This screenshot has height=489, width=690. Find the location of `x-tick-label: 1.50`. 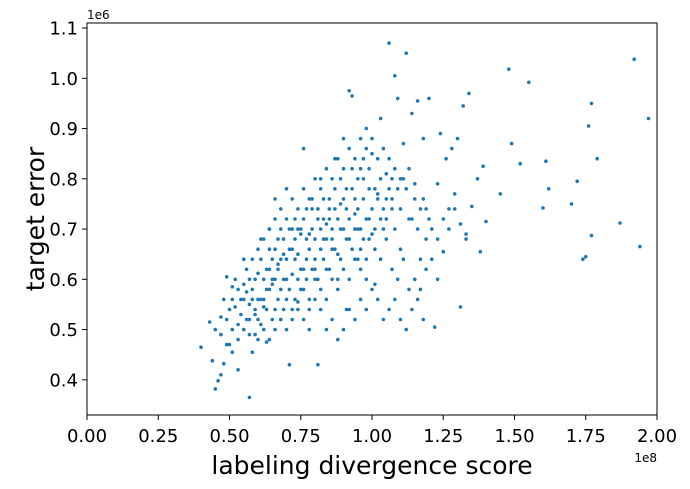

x-tick-label: 1.50 is located at coordinates (514, 436).